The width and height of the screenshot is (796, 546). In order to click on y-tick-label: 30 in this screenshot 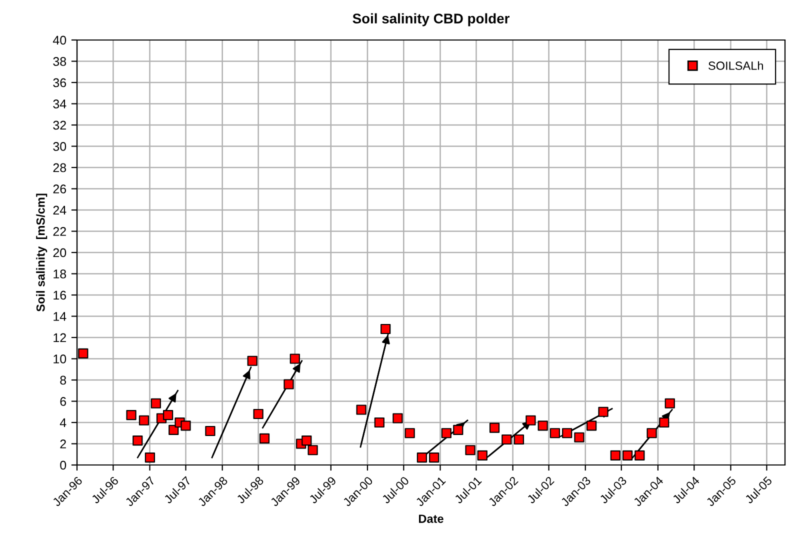, I will do `click(59, 146)`.